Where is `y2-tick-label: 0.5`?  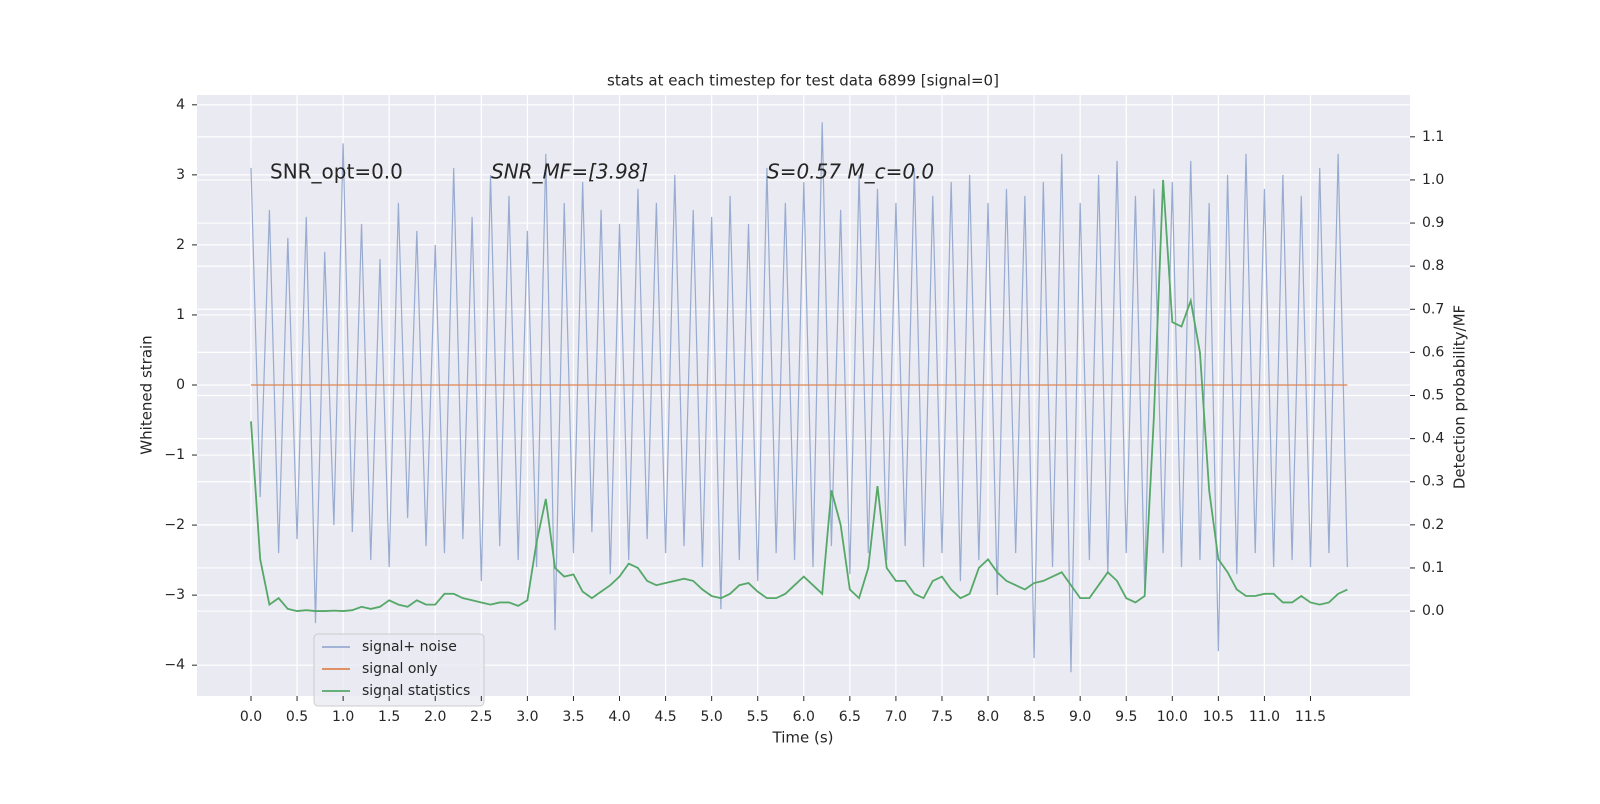 y2-tick-label: 0.5 is located at coordinates (1433, 396).